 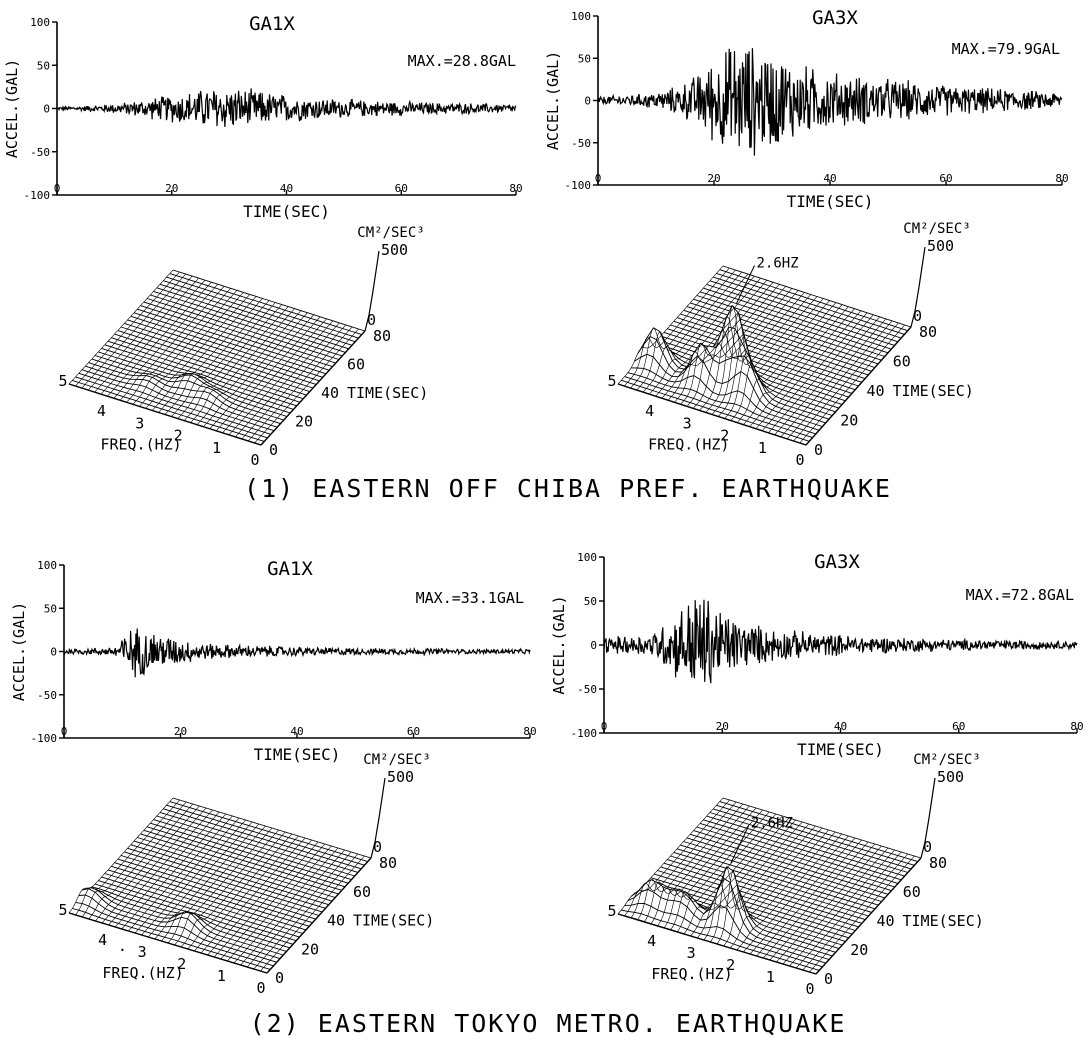 I want to click on time-axis-label: TIME(SEC), so click(x=393, y=921).